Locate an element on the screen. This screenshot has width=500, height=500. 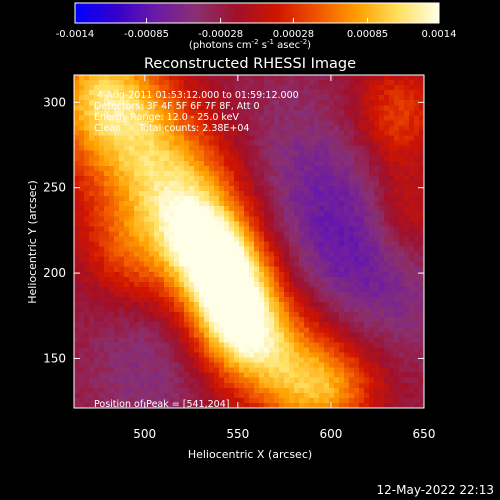
colorbar-tick-label: 0.0014 is located at coordinates (439, 34).